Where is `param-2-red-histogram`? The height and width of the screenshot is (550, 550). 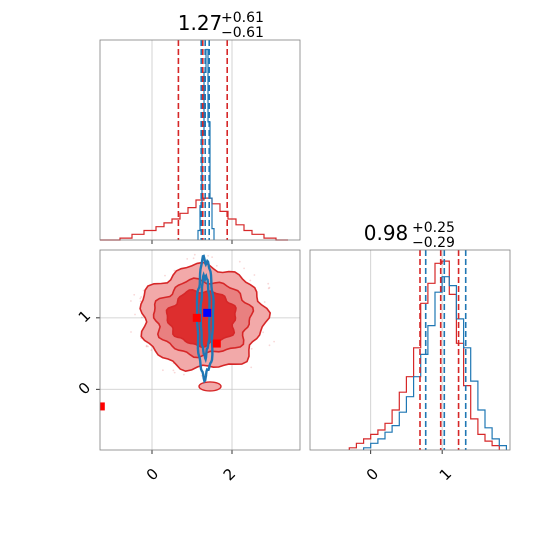
param-2-red-histogram is located at coordinates (424, 355).